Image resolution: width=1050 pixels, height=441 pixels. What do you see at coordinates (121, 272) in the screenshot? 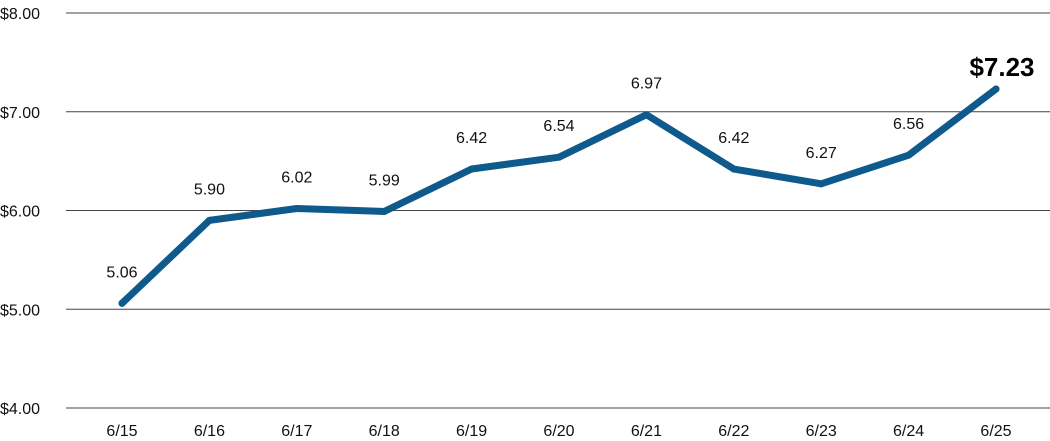
I see `data-label: 5.06` at bounding box center [121, 272].